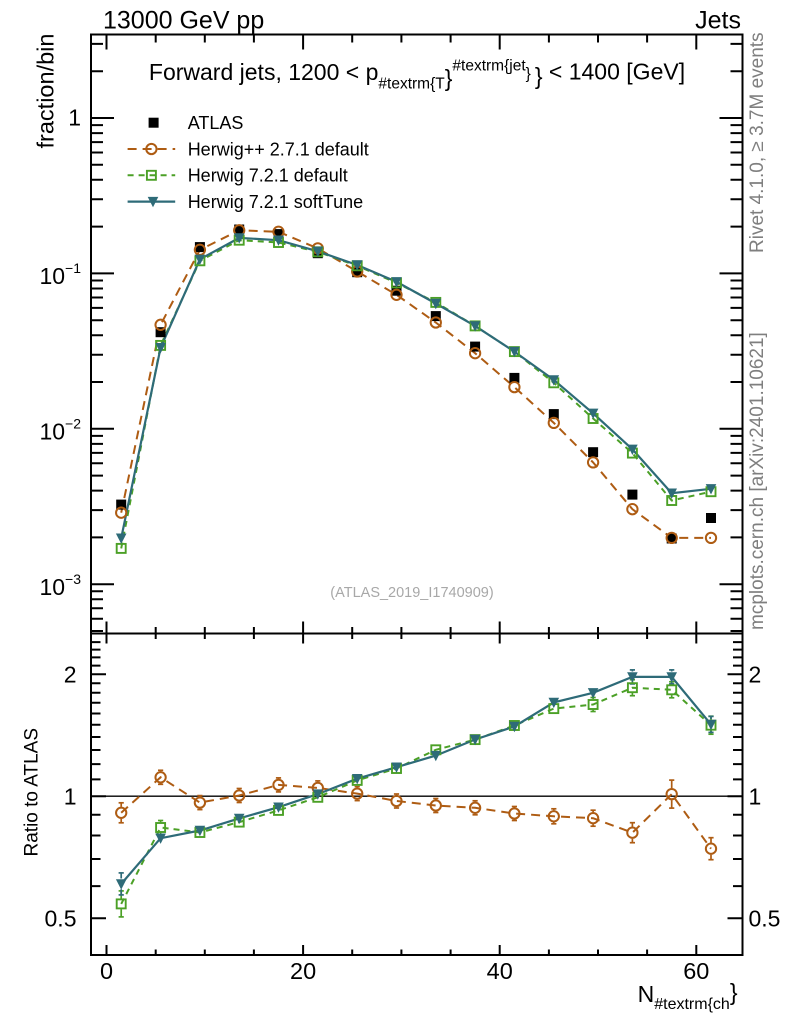  Describe the element at coordinates (303, 971) in the screenshot. I see `svg-text: 20` at that location.